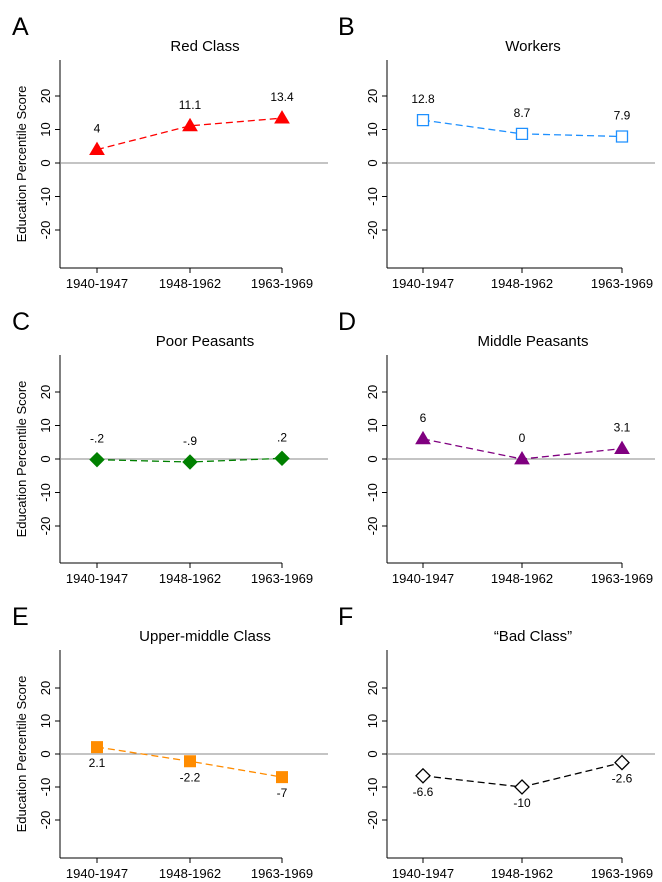 This screenshot has width=662, height=882. I want to click on data-label: 3.1, so click(622, 428).